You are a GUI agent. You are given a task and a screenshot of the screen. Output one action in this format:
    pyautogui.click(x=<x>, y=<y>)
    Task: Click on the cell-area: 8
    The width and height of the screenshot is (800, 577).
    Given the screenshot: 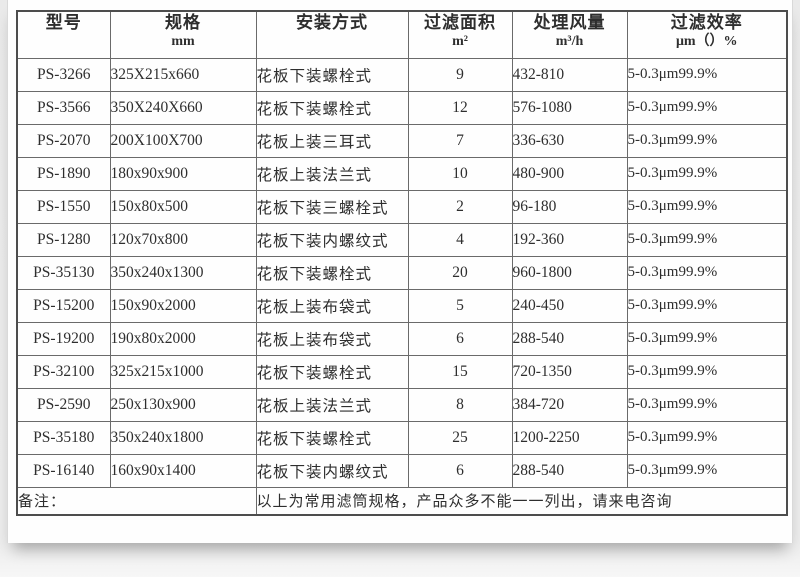 What is the action you would take?
    pyautogui.click(x=460, y=404)
    